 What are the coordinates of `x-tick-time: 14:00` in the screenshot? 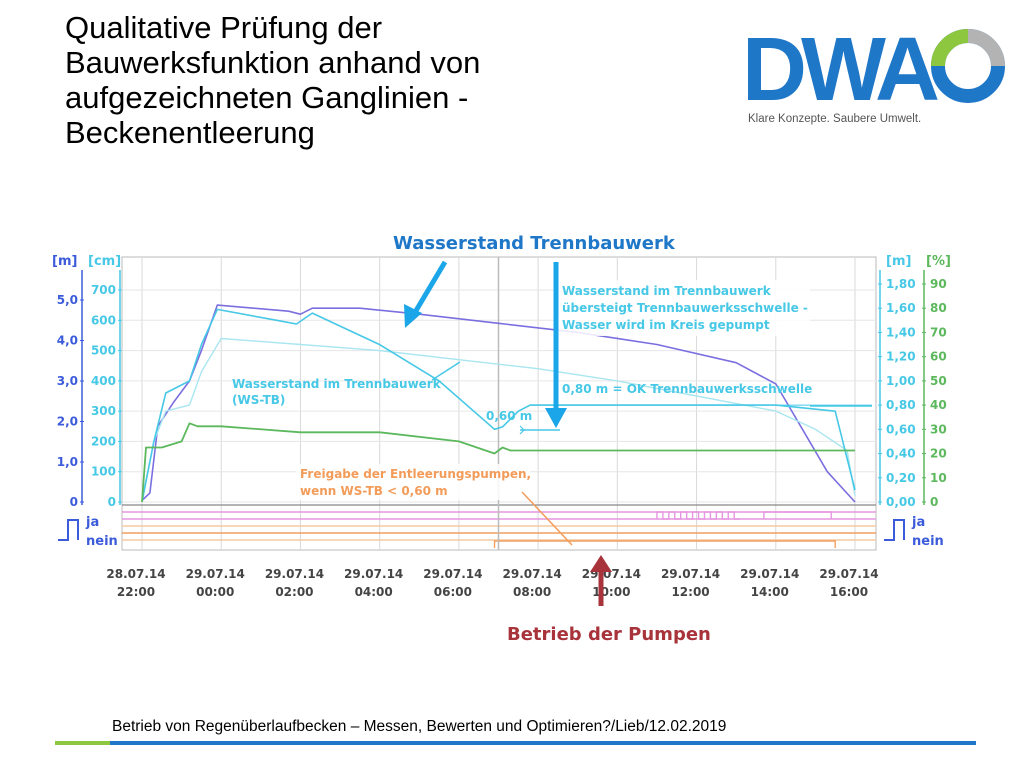 It's located at (770, 592).